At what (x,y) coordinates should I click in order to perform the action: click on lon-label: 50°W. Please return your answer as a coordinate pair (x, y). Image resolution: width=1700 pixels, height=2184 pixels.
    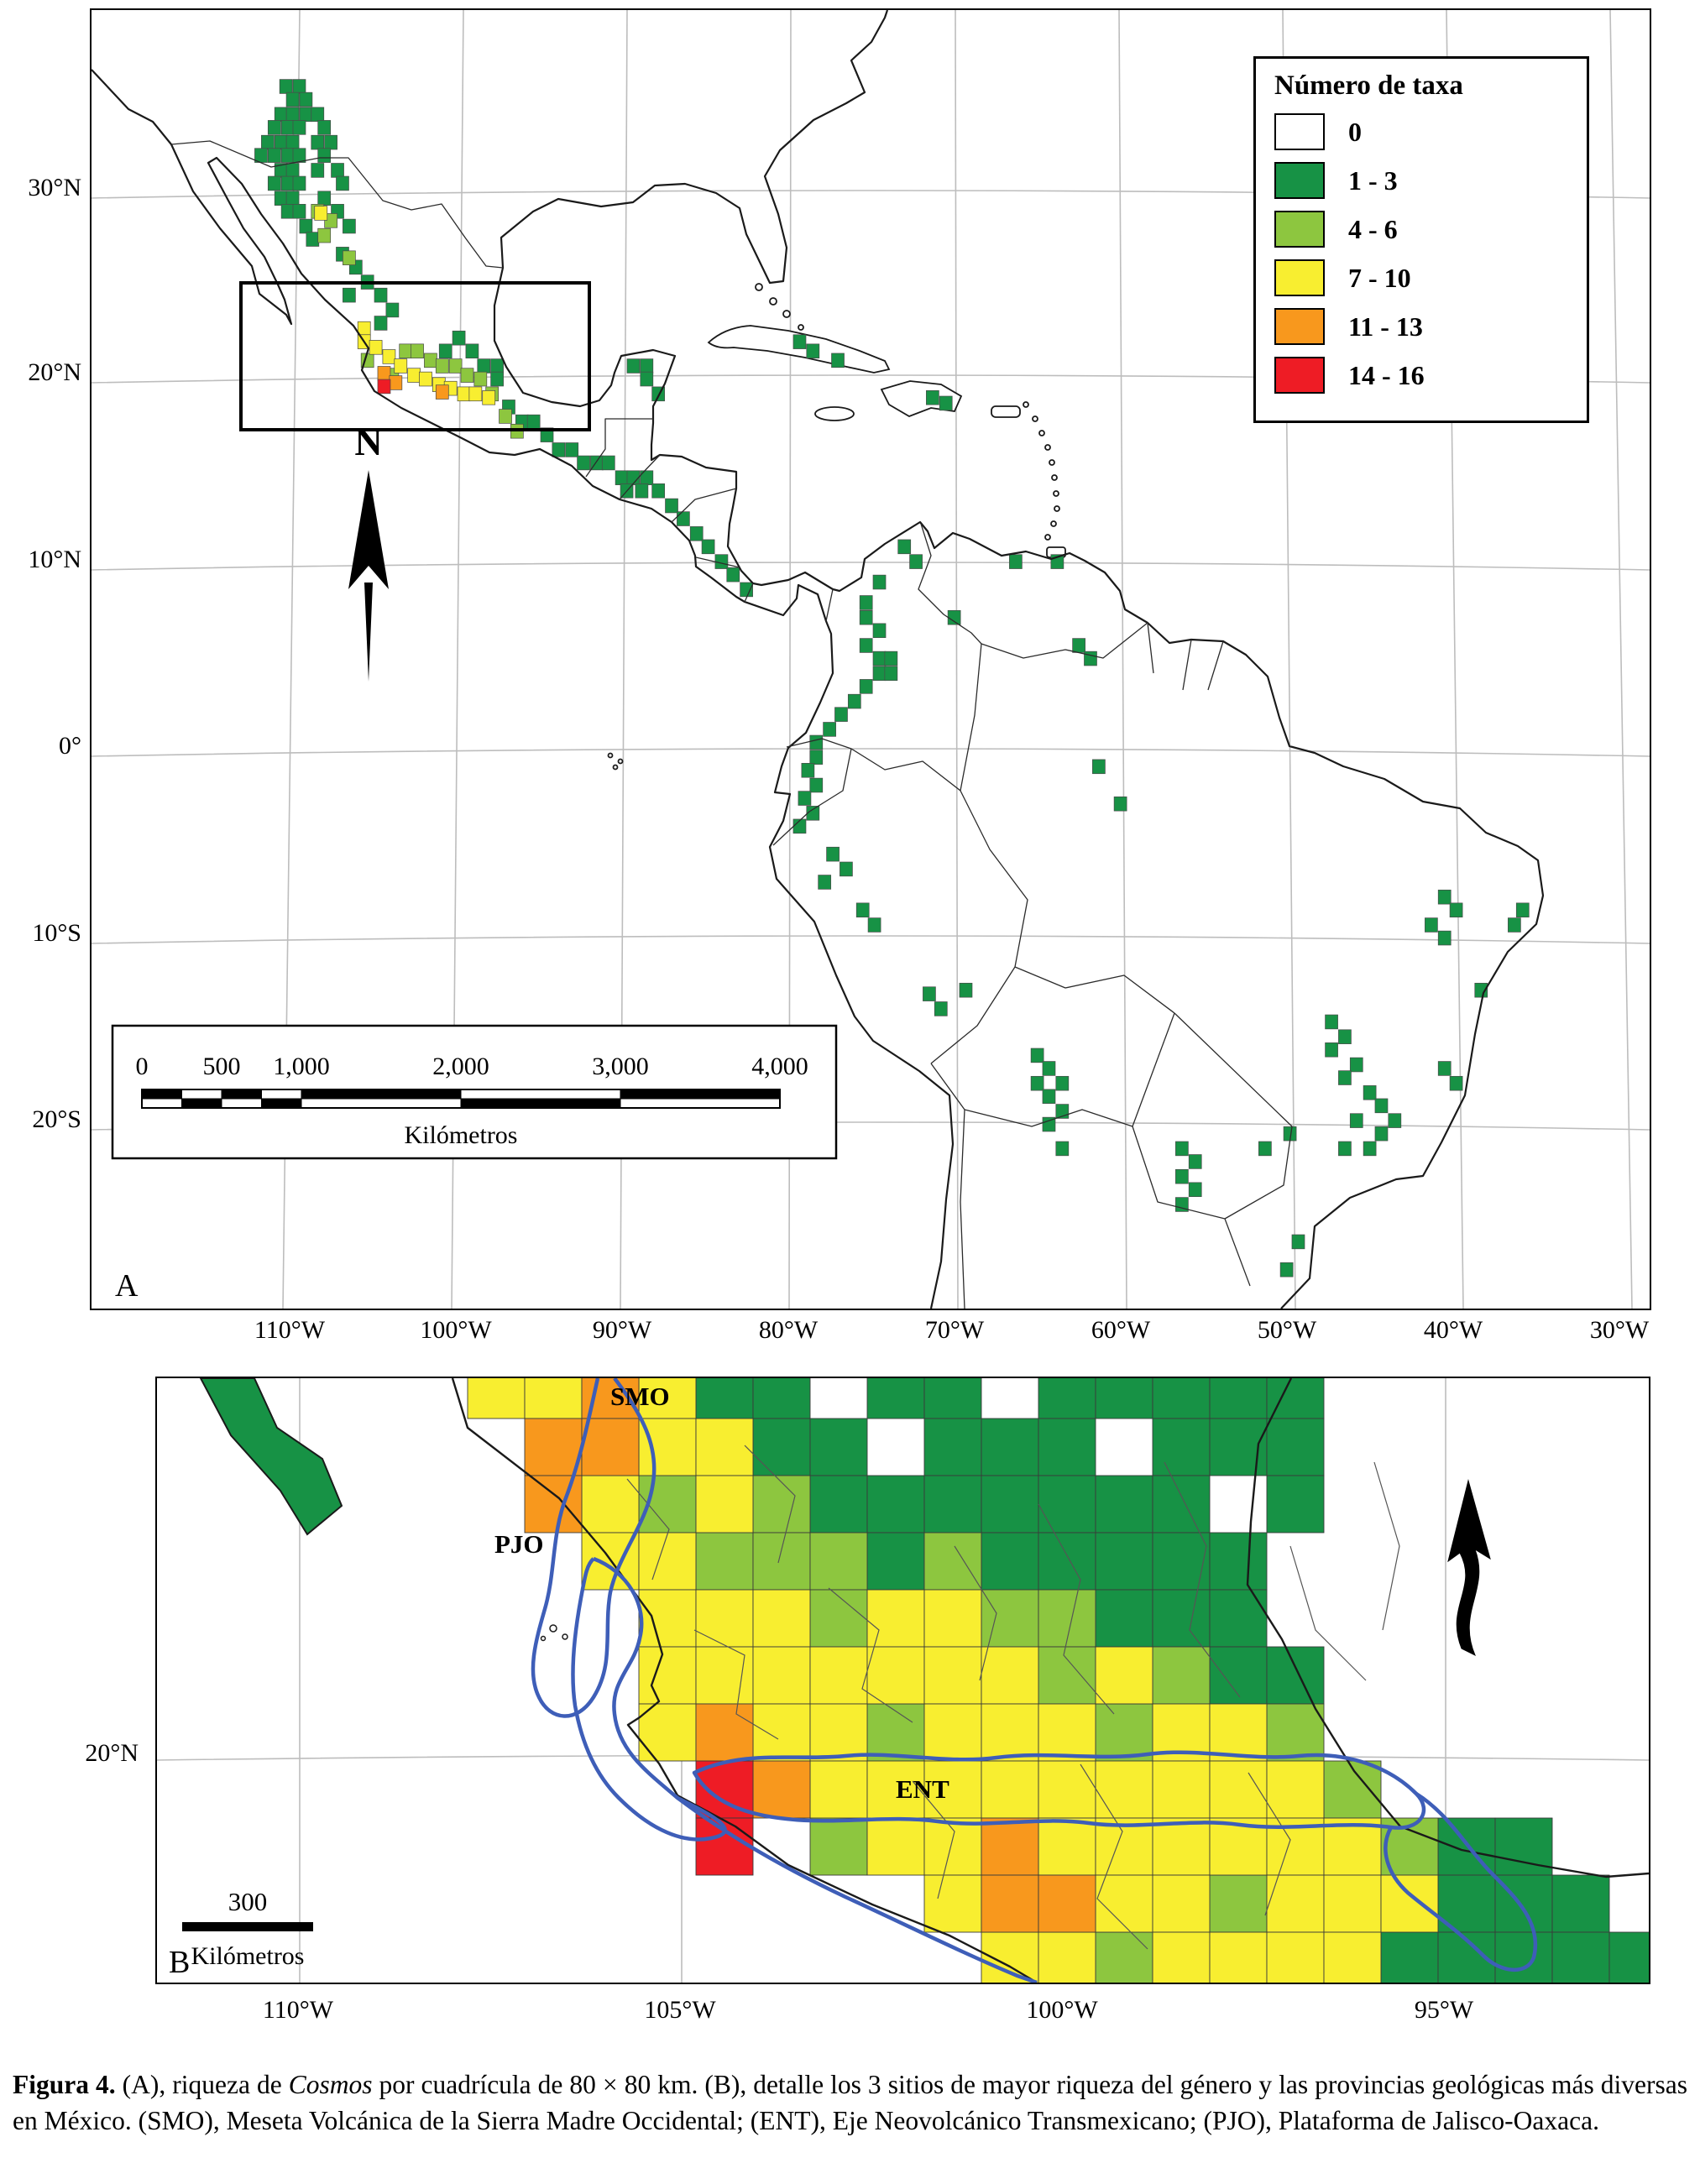
    Looking at the image, I should click on (1287, 1330).